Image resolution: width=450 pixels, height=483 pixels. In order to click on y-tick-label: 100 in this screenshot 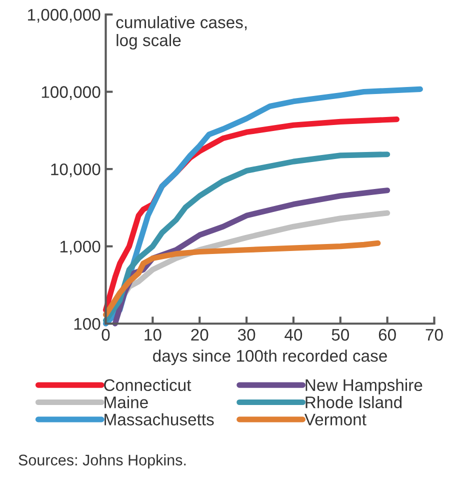, I will do `click(87, 324)`.